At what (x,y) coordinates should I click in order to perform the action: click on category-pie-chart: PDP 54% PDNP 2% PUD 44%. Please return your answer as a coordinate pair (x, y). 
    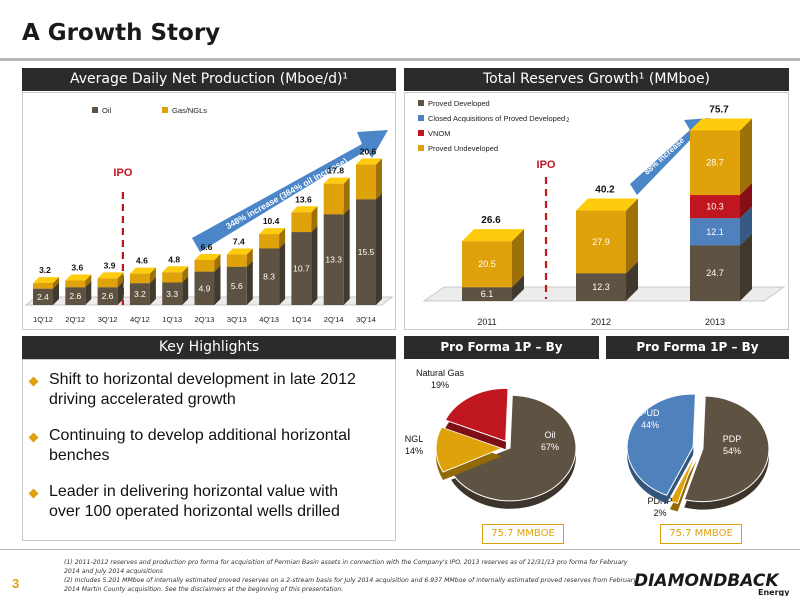
    Looking at the image, I should click on (698, 455).